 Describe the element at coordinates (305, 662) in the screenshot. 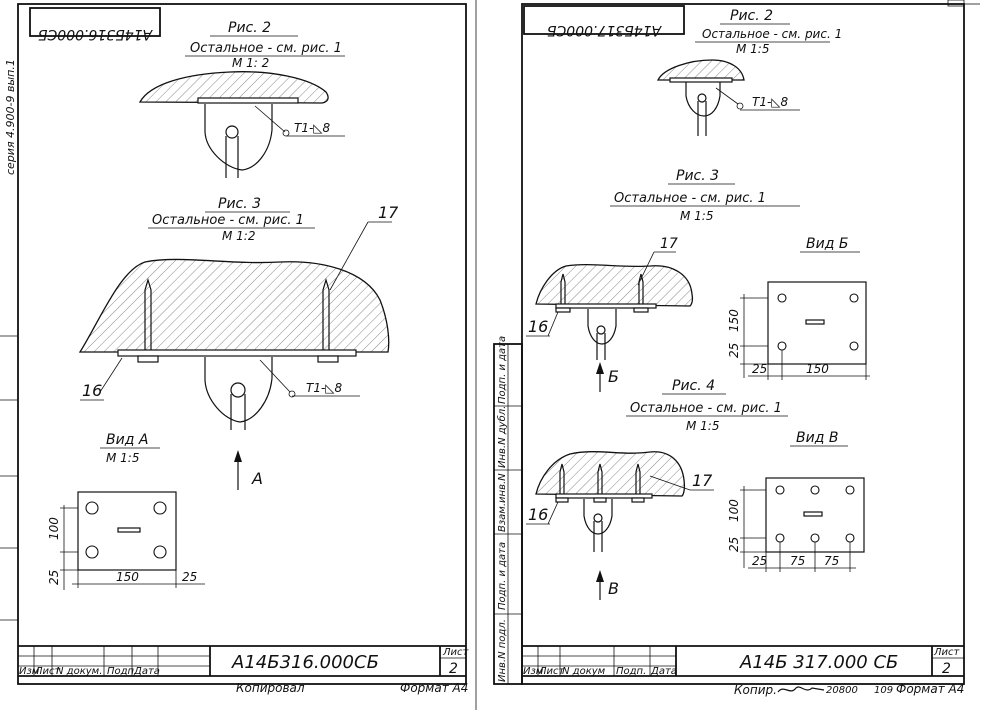

I see `left-stamp-code: А14Б316.000СБ` at that location.